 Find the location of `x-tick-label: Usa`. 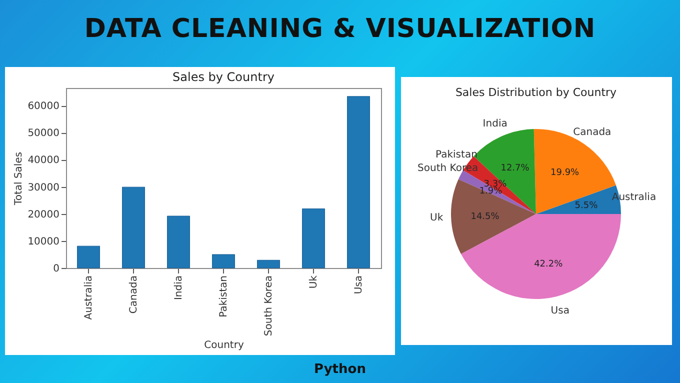

x-tick-label: Usa is located at coordinates (359, 285).